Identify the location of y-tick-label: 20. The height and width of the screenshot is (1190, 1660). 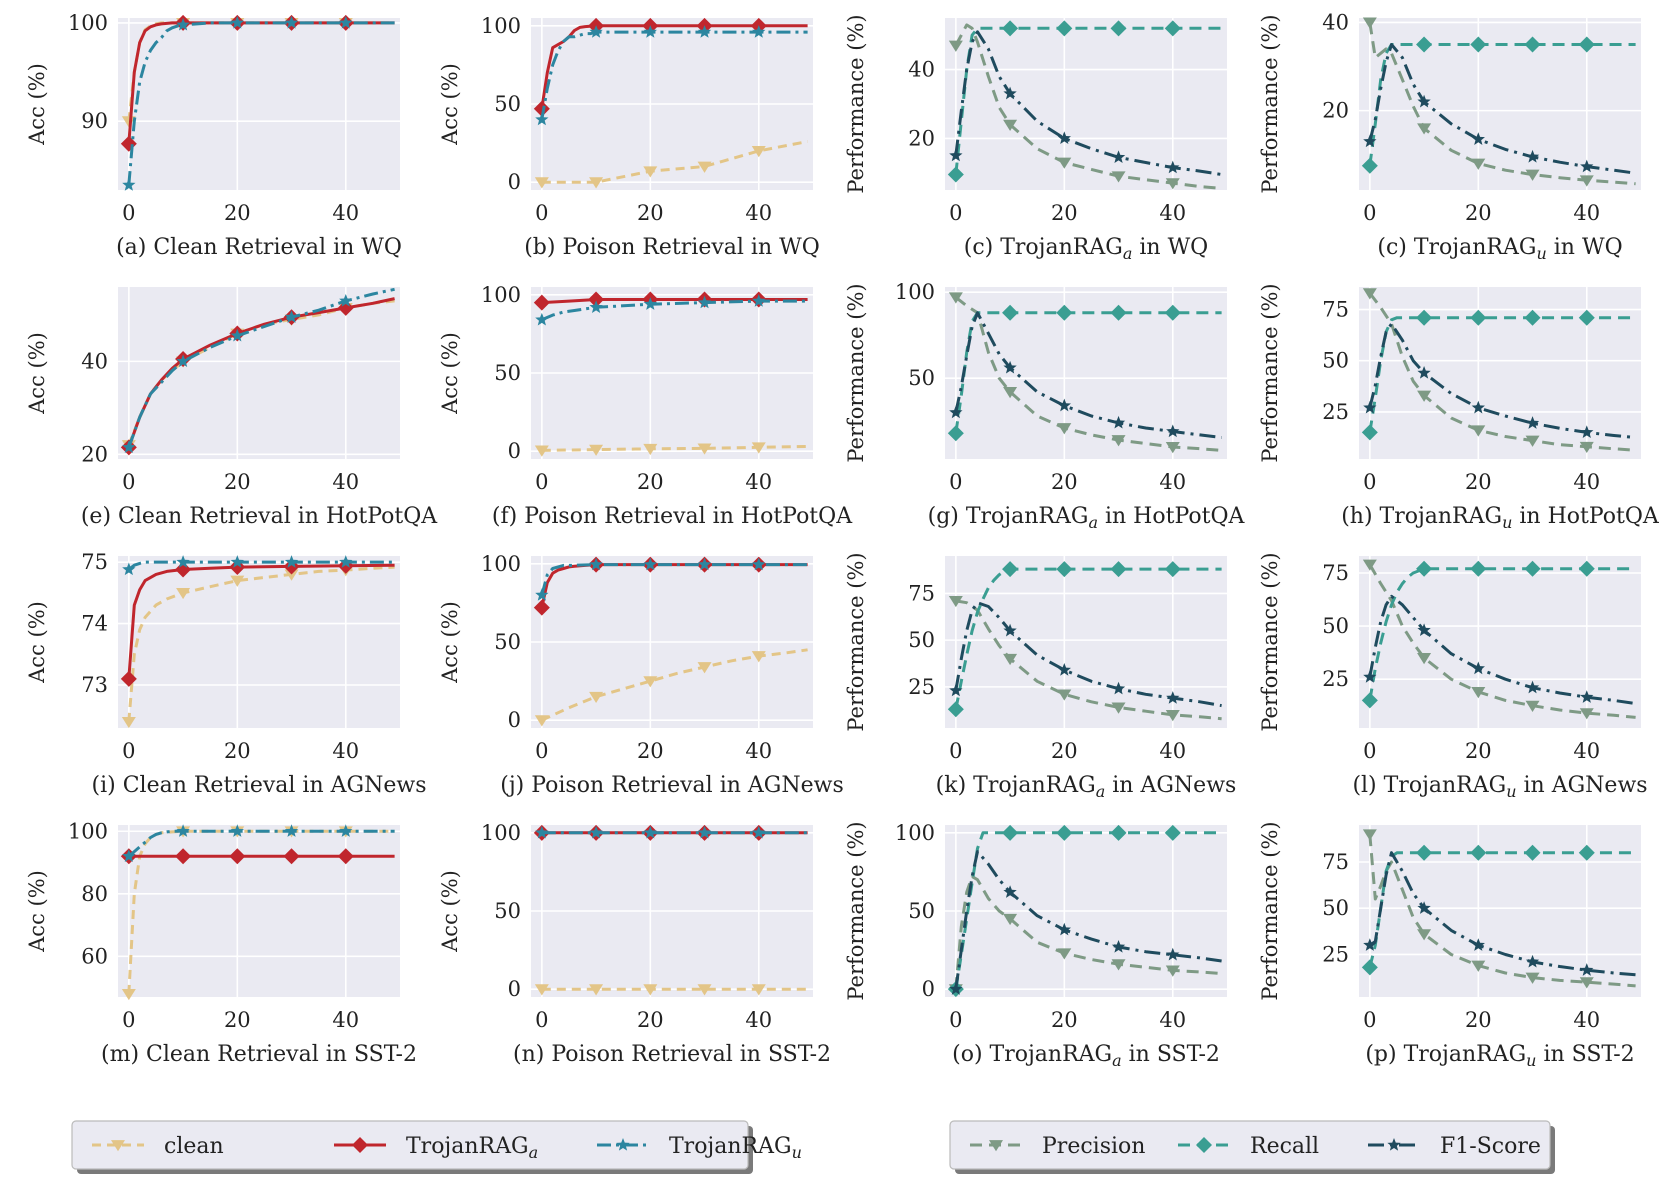
(1335, 111).